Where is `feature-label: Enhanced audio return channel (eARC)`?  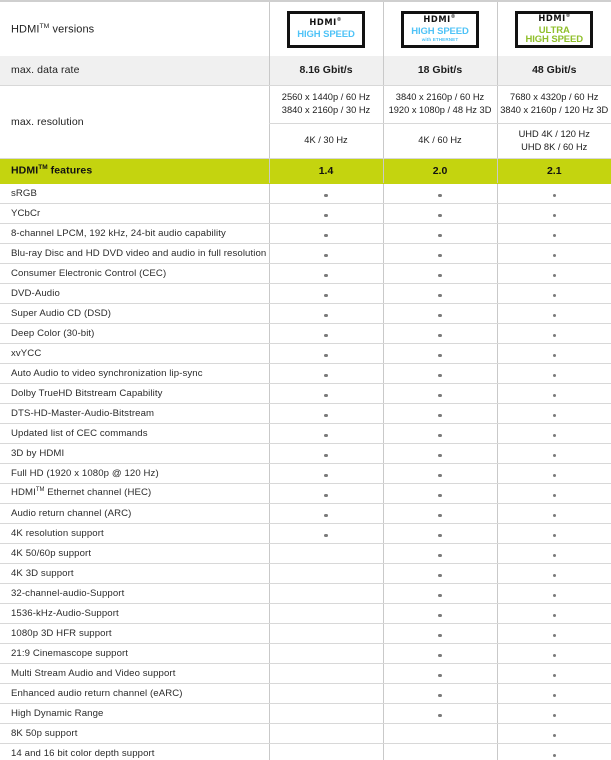
feature-label: Enhanced audio return channel (eARC) is located at coordinates (134, 693).